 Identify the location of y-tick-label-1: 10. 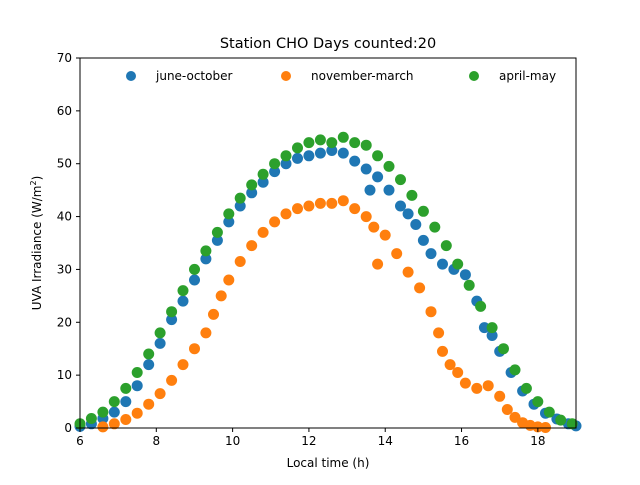
(64, 375).